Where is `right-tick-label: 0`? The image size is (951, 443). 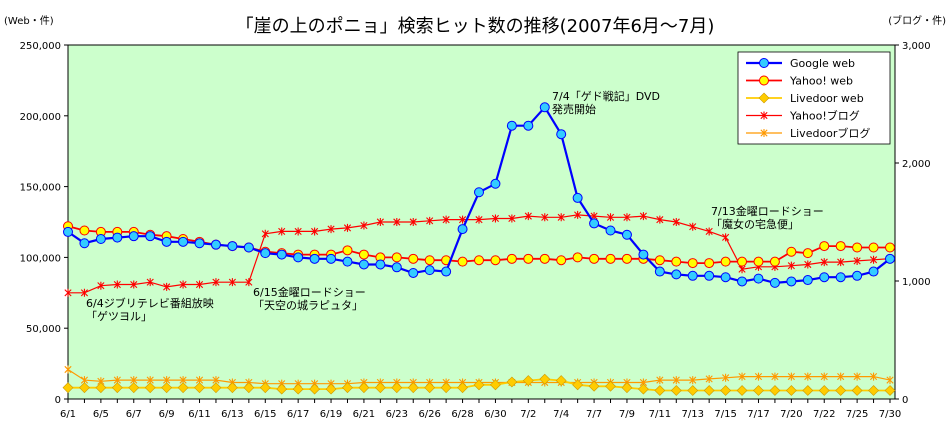
right-tick-label: 0 is located at coordinates (905, 400).